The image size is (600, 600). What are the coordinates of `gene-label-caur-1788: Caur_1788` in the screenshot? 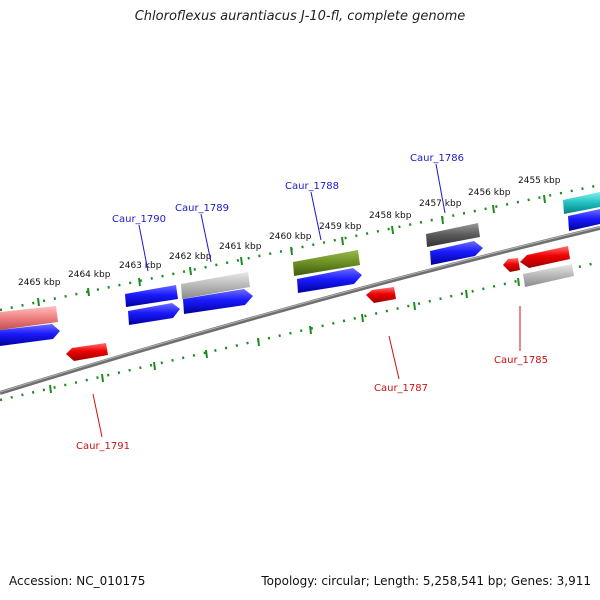 It's located at (312, 186).